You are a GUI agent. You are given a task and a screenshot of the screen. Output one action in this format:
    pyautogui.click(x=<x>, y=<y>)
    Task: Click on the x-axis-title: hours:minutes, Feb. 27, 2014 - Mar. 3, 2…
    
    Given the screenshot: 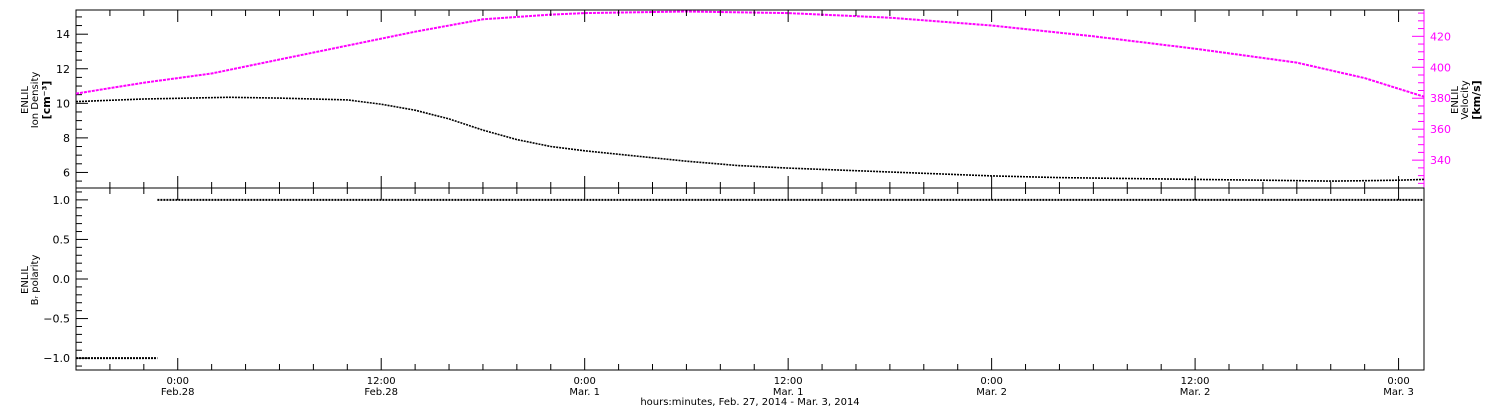 What is the action you would take?
    pyautogui.click(x=749, y=402)
    